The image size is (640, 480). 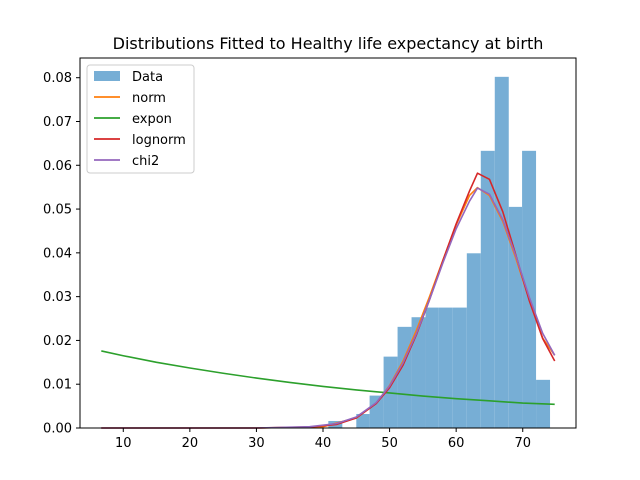 What do you see at coordinates (57, 385) in the screenshot?
I see `y-tick-label: 0.01` at bounding box center [57, 385].